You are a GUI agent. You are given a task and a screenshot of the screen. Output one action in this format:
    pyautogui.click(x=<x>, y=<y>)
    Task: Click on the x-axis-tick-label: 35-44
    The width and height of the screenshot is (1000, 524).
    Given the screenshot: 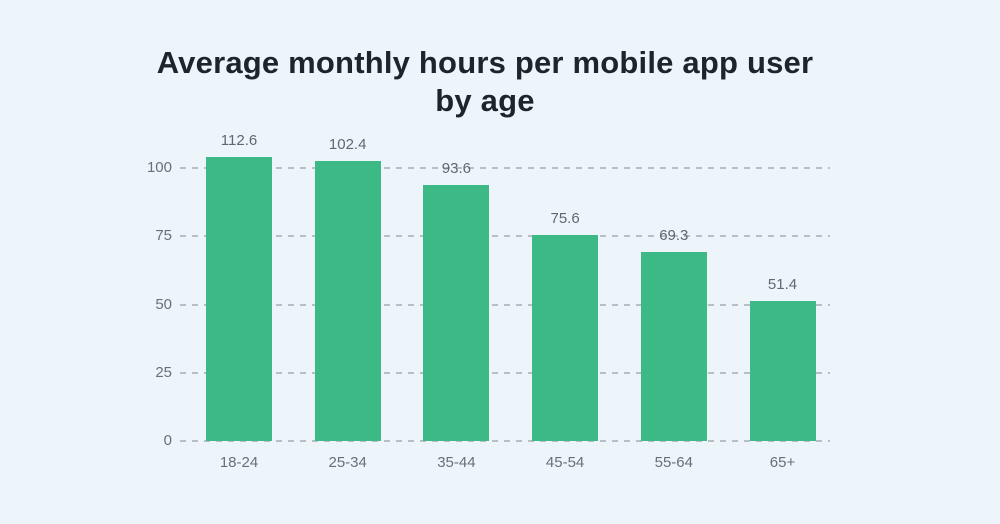 What is the action you would take?
    pyautogui.click(x=456, y=462)
    